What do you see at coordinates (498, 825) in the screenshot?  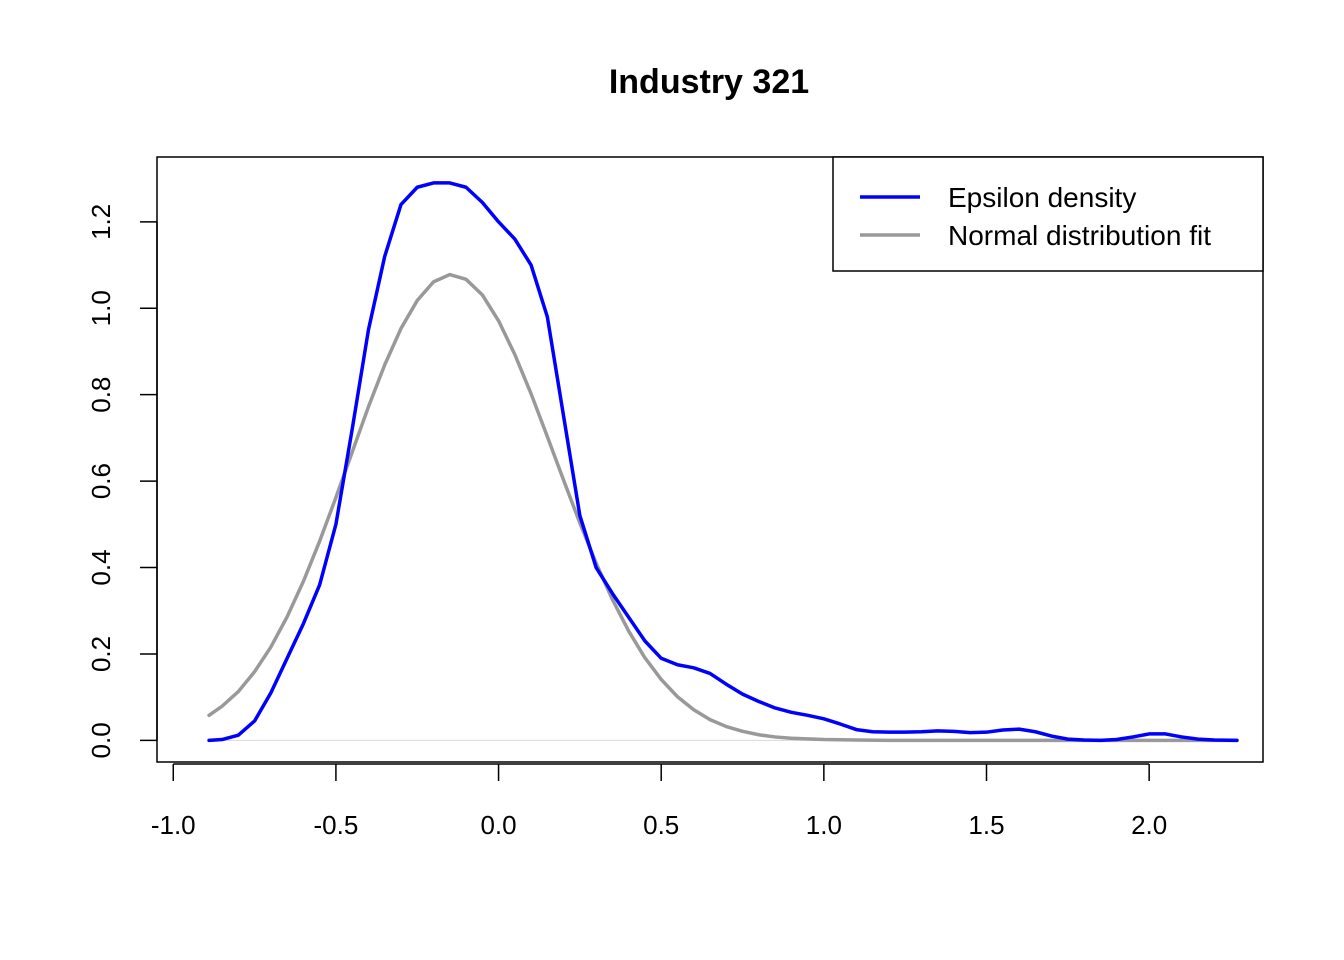 I see `x-tick-label: 0.0` at bounding box center [498, 825].